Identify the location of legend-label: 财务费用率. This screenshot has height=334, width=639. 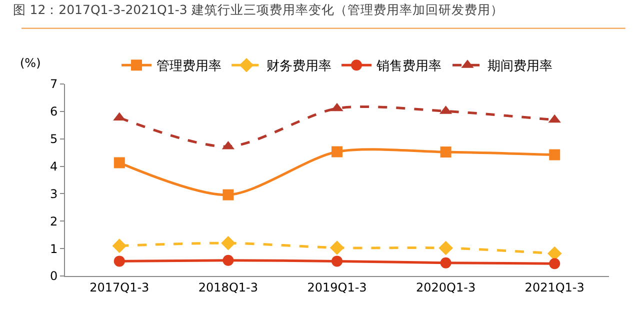
(299, 66).